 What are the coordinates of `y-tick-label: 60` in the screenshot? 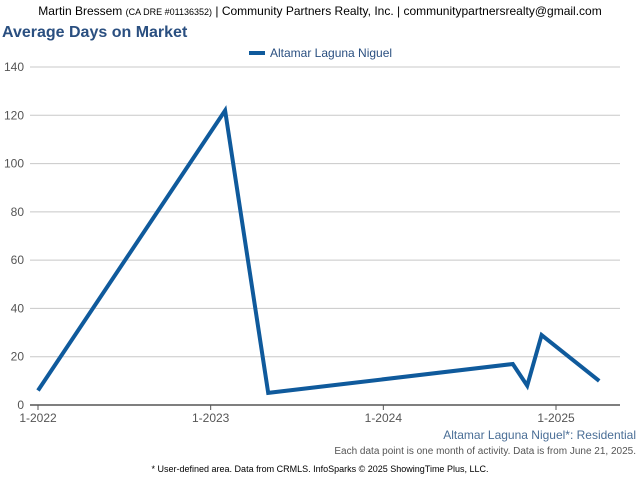 It's located at (18, 260).